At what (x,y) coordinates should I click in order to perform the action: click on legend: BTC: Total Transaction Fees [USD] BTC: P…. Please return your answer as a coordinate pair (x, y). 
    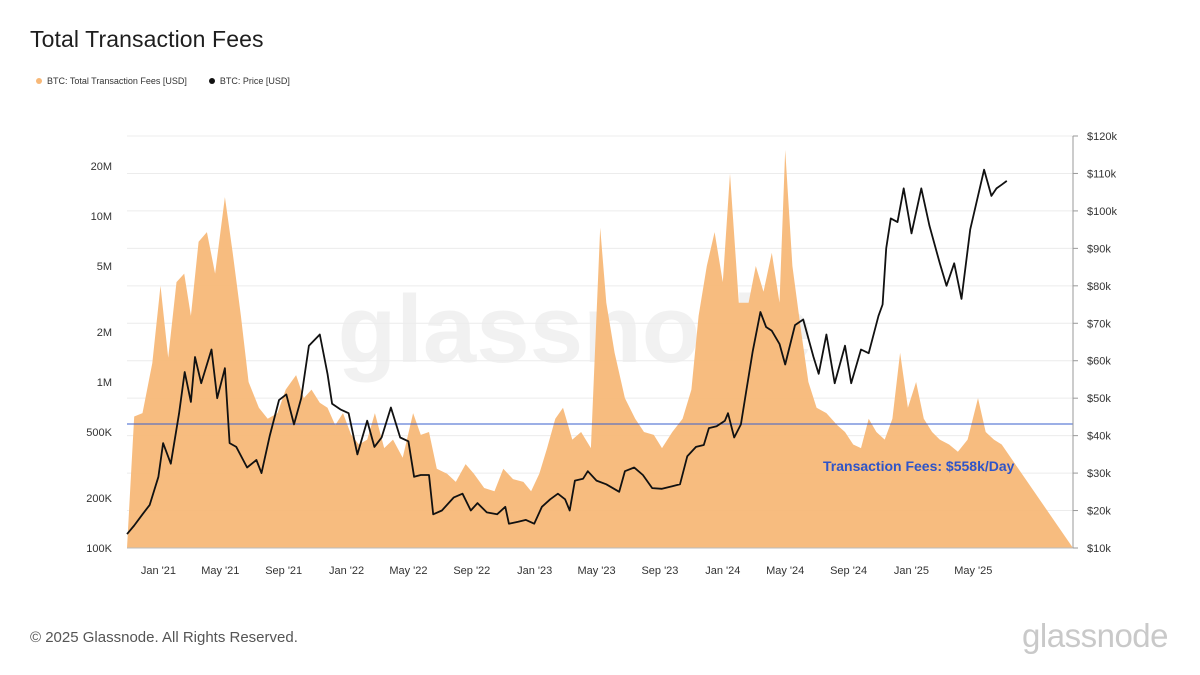
    Looking at the image, I should click on (163, 81).